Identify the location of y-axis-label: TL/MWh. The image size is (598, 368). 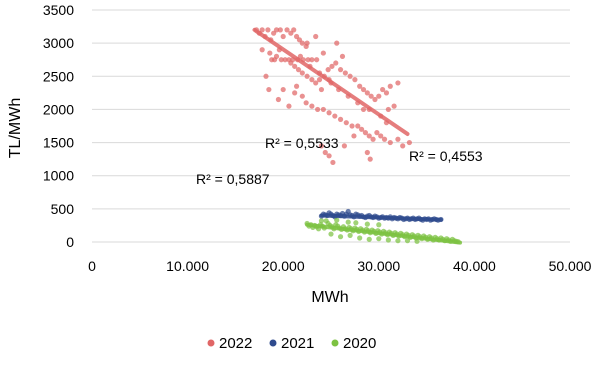
(15, 128).